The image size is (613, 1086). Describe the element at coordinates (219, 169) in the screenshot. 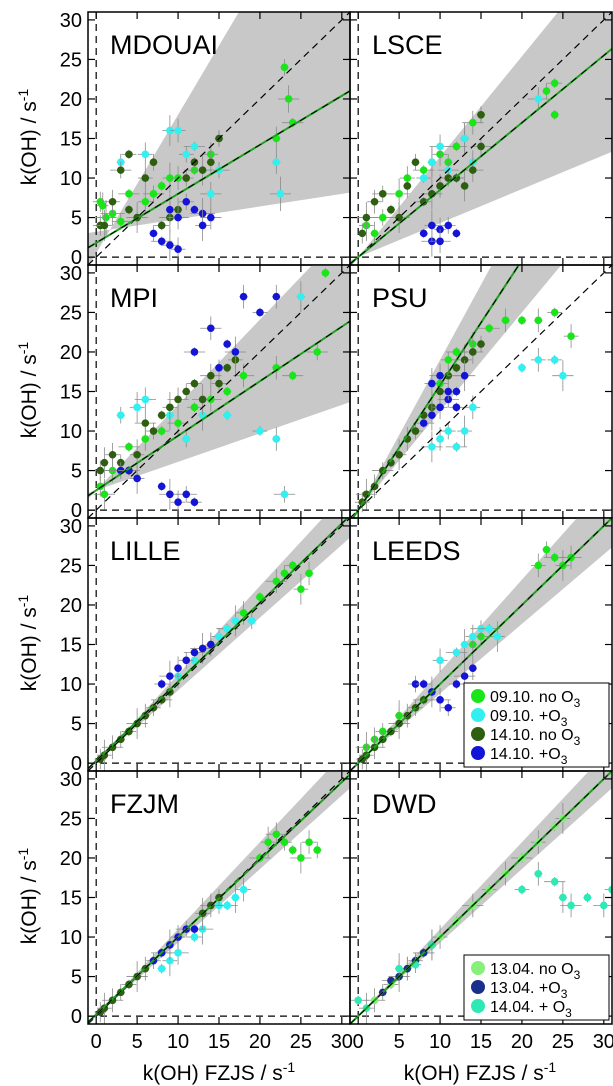

I see `regression-line` at that location.